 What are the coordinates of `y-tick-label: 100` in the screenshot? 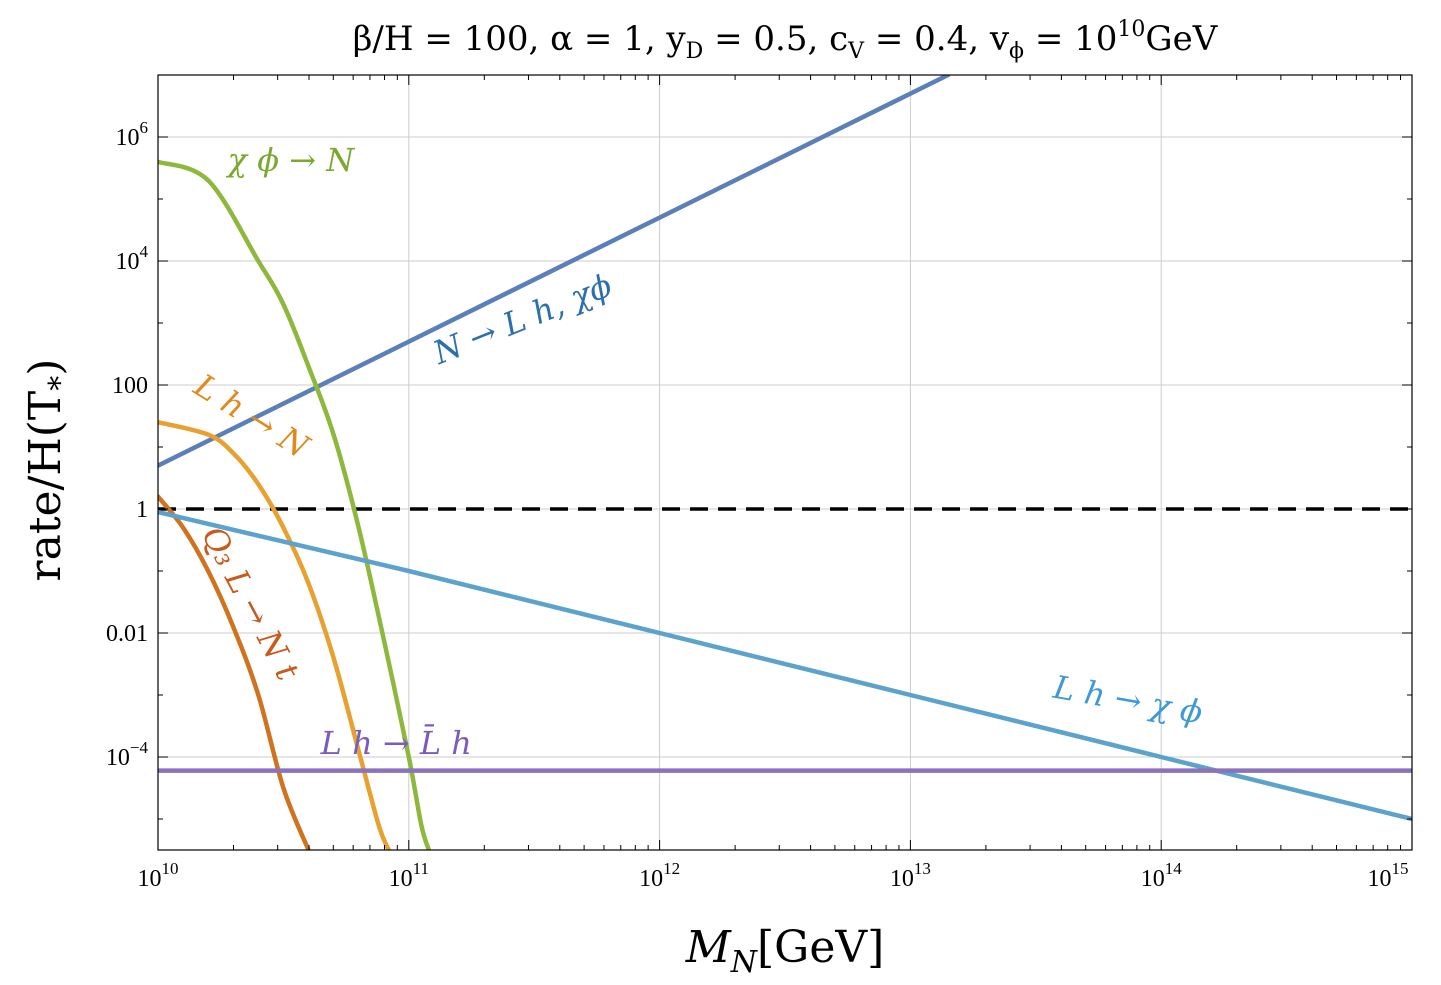 It's located at (130, 386).